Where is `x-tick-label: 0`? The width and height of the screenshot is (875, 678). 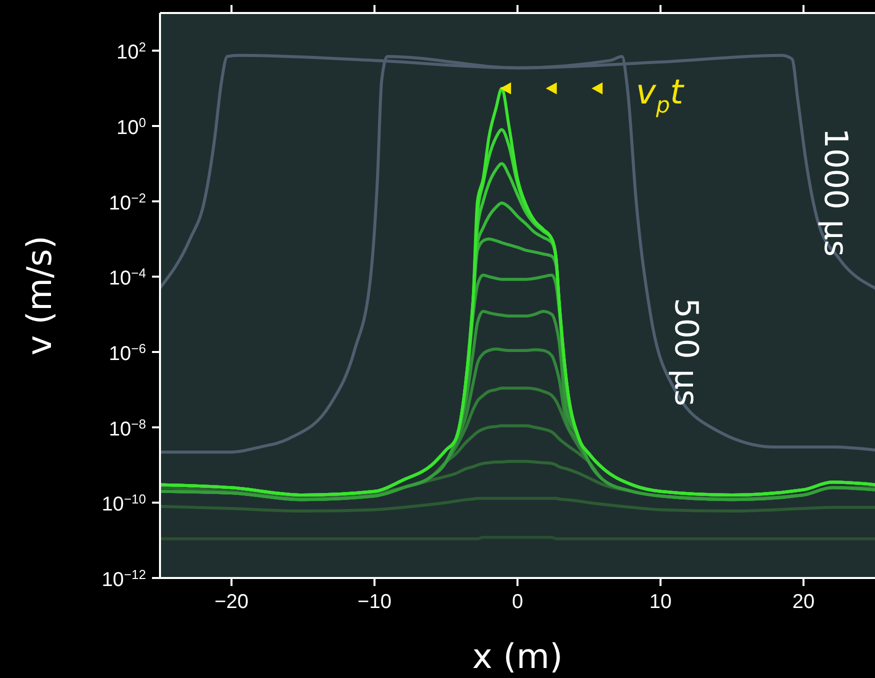
x-tick-label: 0 is located at coordinates (518, 602).